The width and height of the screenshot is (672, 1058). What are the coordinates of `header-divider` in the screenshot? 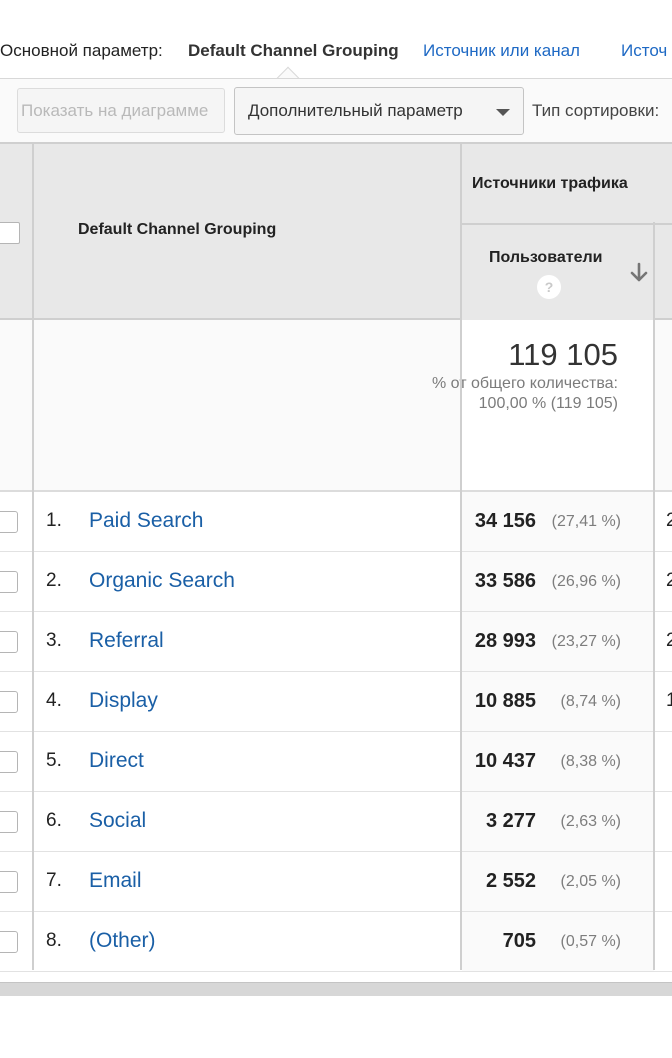 It's located at (567, 224).